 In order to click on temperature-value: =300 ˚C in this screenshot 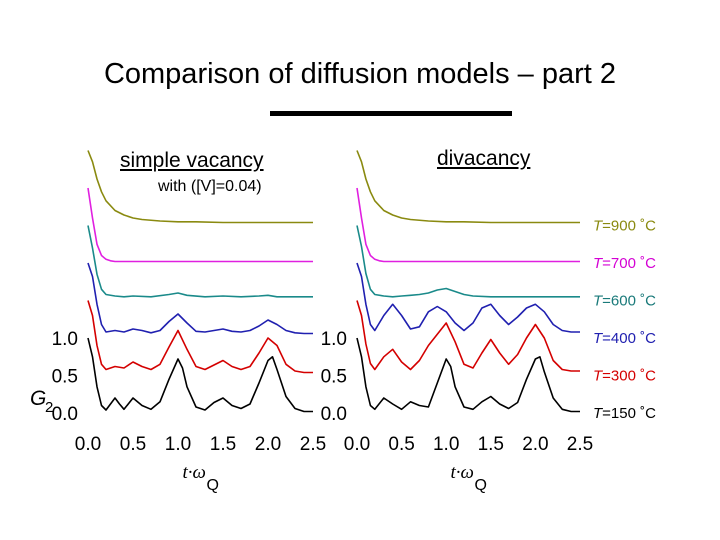, I will do `click(629, 376)`.